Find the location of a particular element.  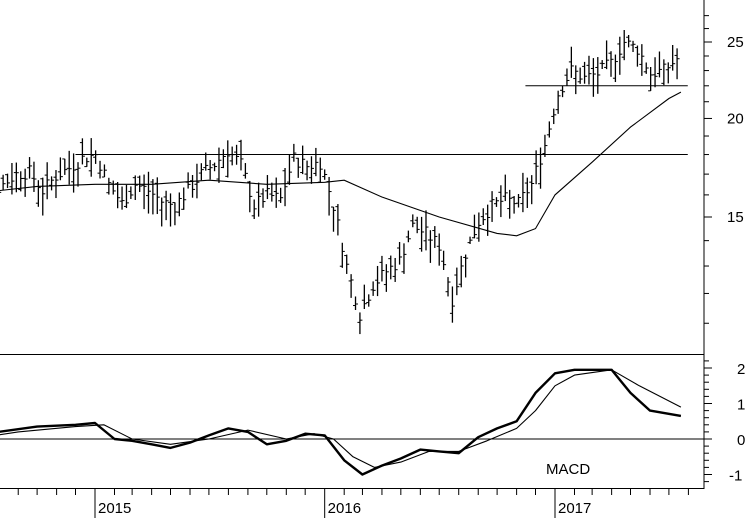

year-label: 2015 is located at coordinates (114, 508).